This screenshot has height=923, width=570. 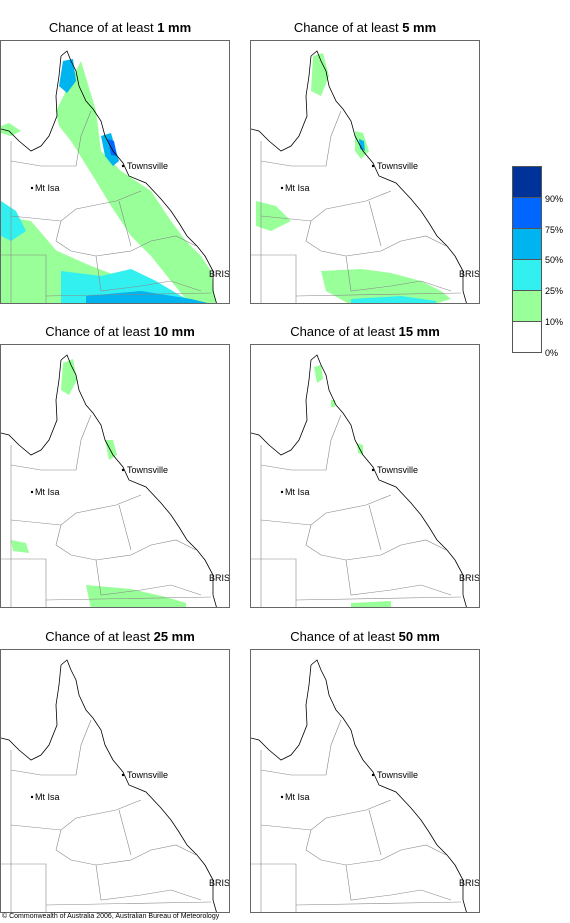 I want to click on title-amount: 10 mm, so click(x=174, y=331).